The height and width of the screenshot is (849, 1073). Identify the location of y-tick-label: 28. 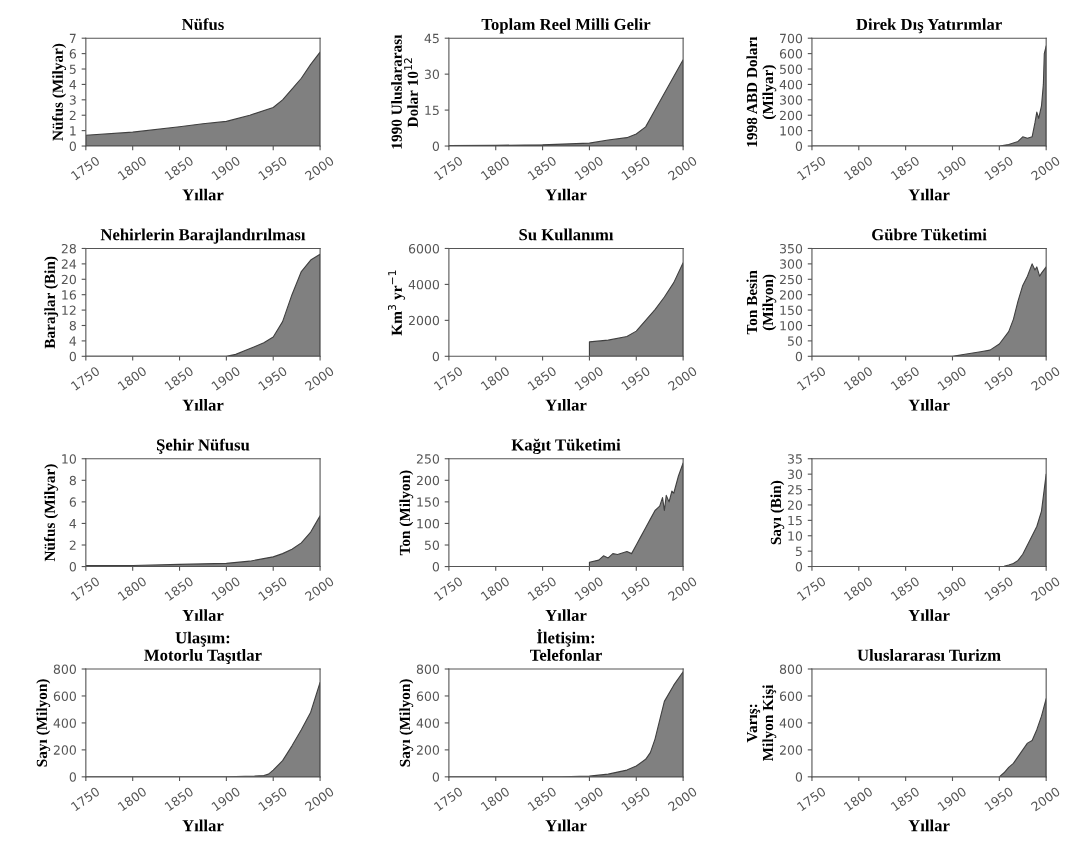
(68, 248).